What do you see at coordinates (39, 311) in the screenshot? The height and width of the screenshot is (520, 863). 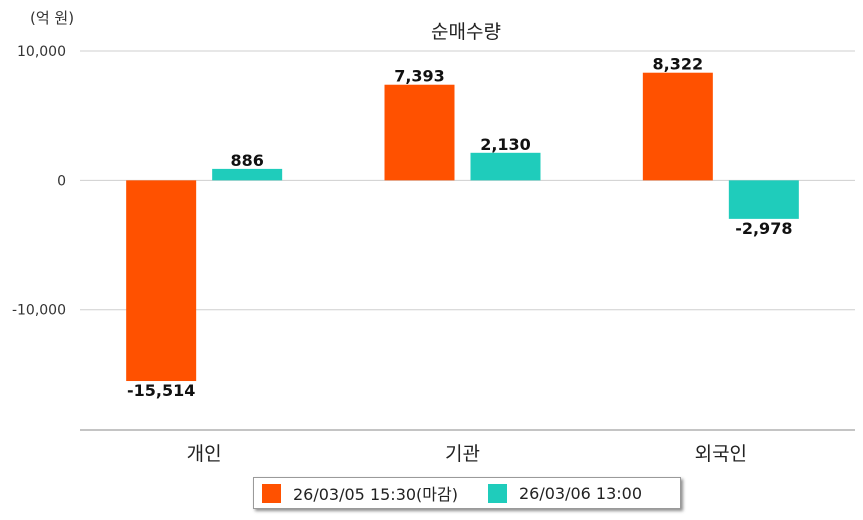 I see `y-tick-label: -10,000` at bounding box center [39, 311].